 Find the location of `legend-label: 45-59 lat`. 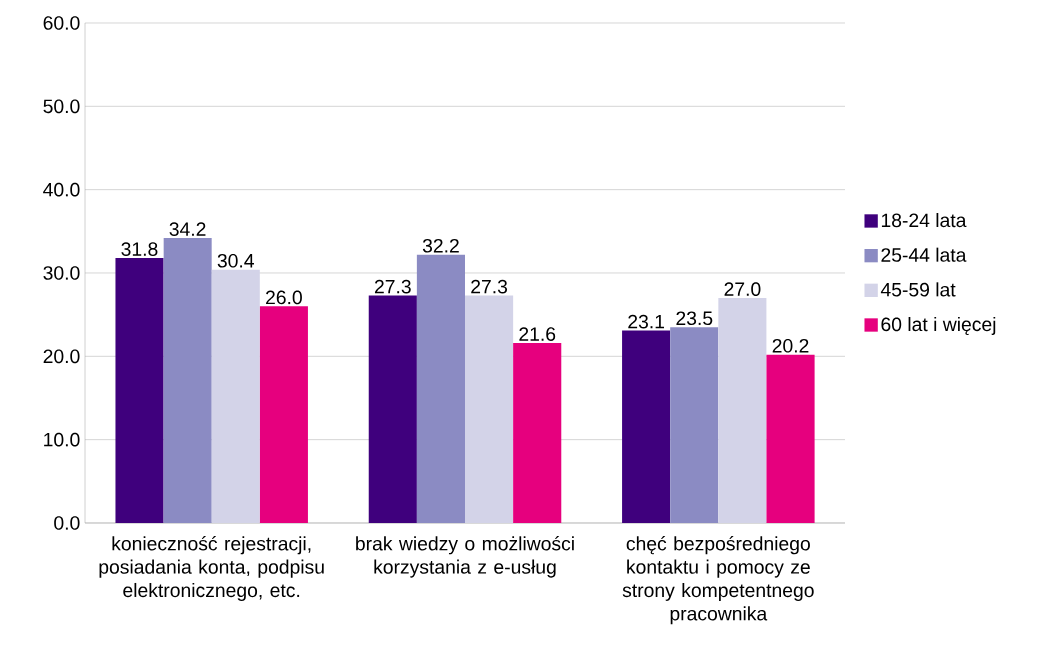

legend-label: 45-59 lat is located at coordinates (918, 289).